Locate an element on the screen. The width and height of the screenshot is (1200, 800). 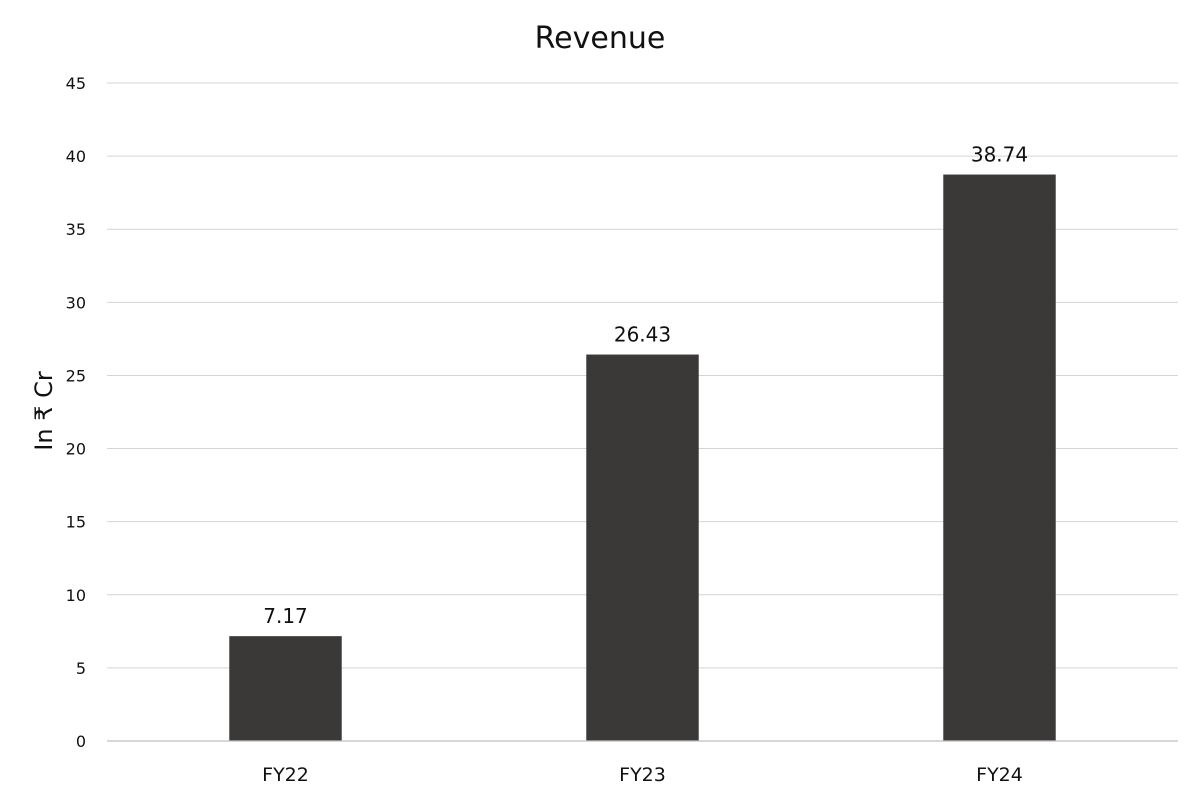
chart-title: Revenue is located at coordinates (600, 38).